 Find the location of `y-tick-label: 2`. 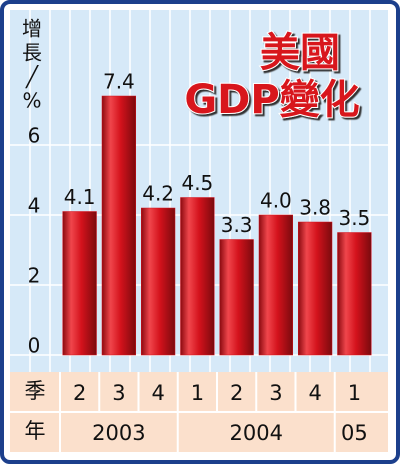

y-tick-label: 2 is located at coordinates (34, 276).